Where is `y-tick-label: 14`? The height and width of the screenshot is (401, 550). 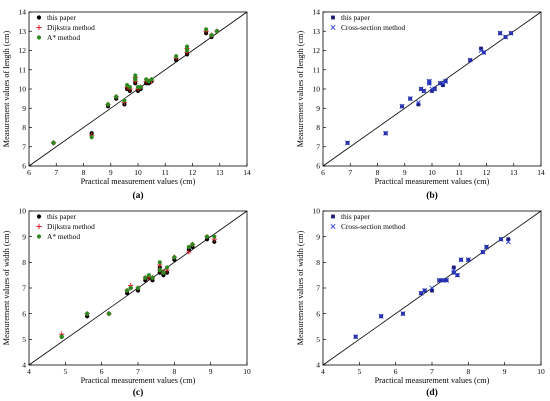
y-tick-label: 14 is located at coordinates (23, 12).